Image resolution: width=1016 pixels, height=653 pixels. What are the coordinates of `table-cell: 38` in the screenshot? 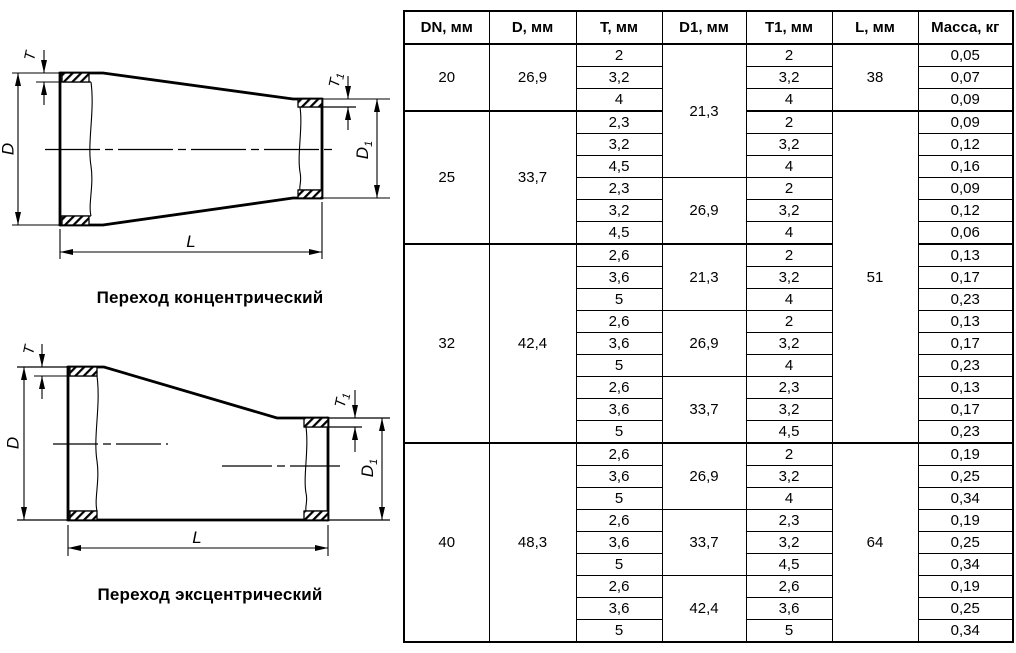 It's located at (875, 77).